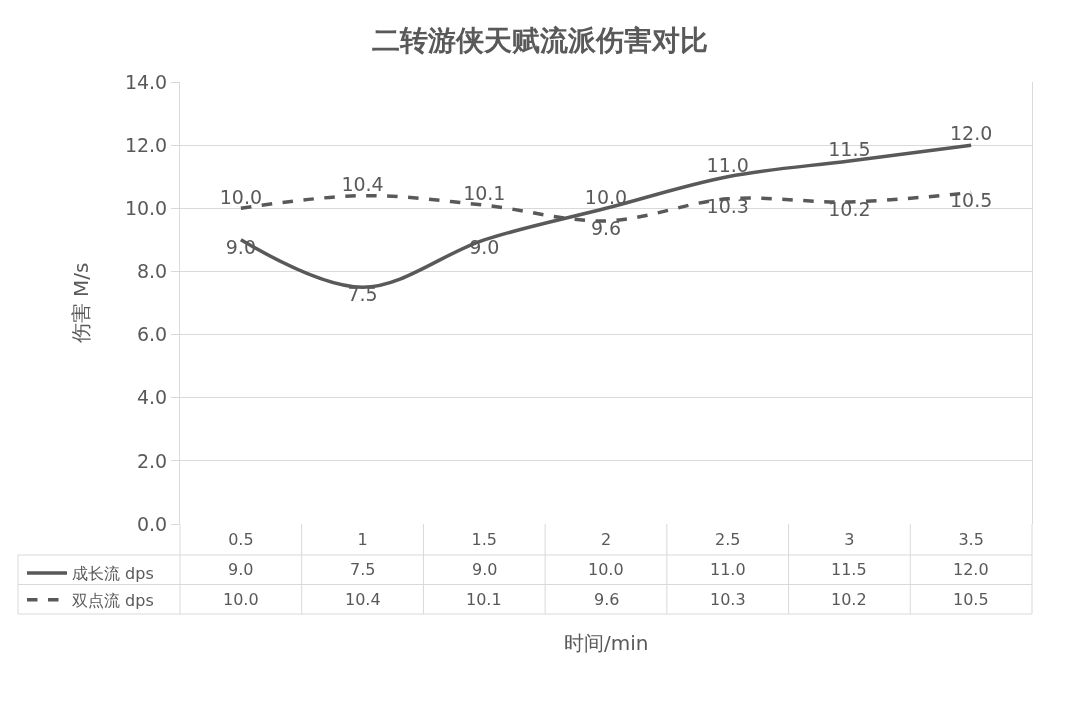  Describe the element at coordinates (152, 397) in the screenshot. I see `y-tick-label: 4.0` at that location.